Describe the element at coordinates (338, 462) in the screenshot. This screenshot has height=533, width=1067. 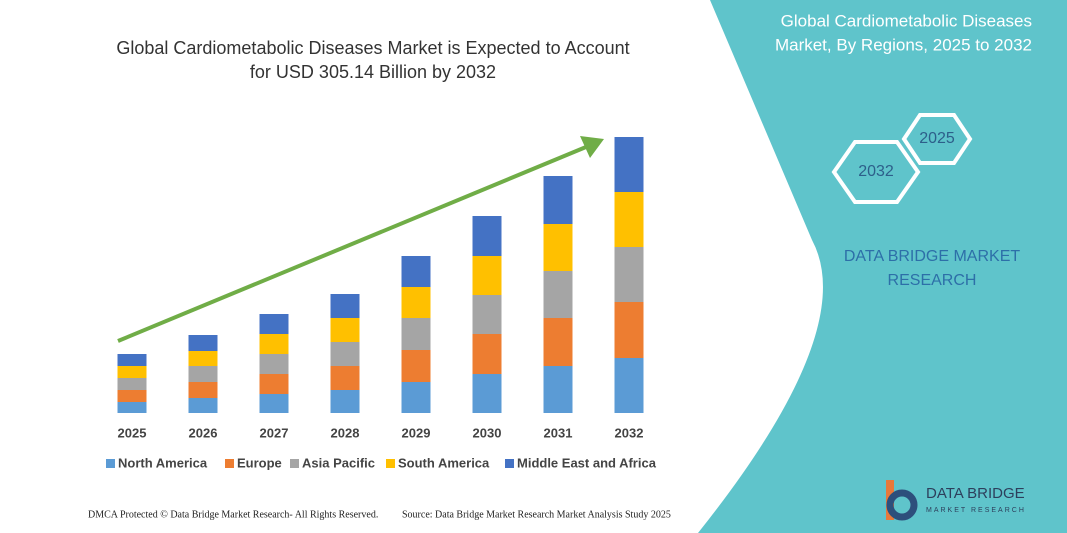
I see `legend-label: Asia Pacific` at that location.